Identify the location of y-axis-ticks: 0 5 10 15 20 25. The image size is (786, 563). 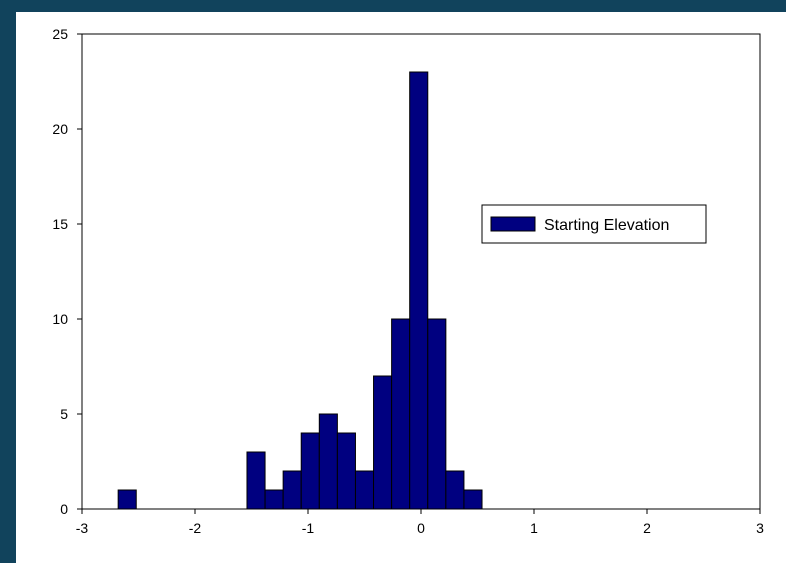
(67, 271).